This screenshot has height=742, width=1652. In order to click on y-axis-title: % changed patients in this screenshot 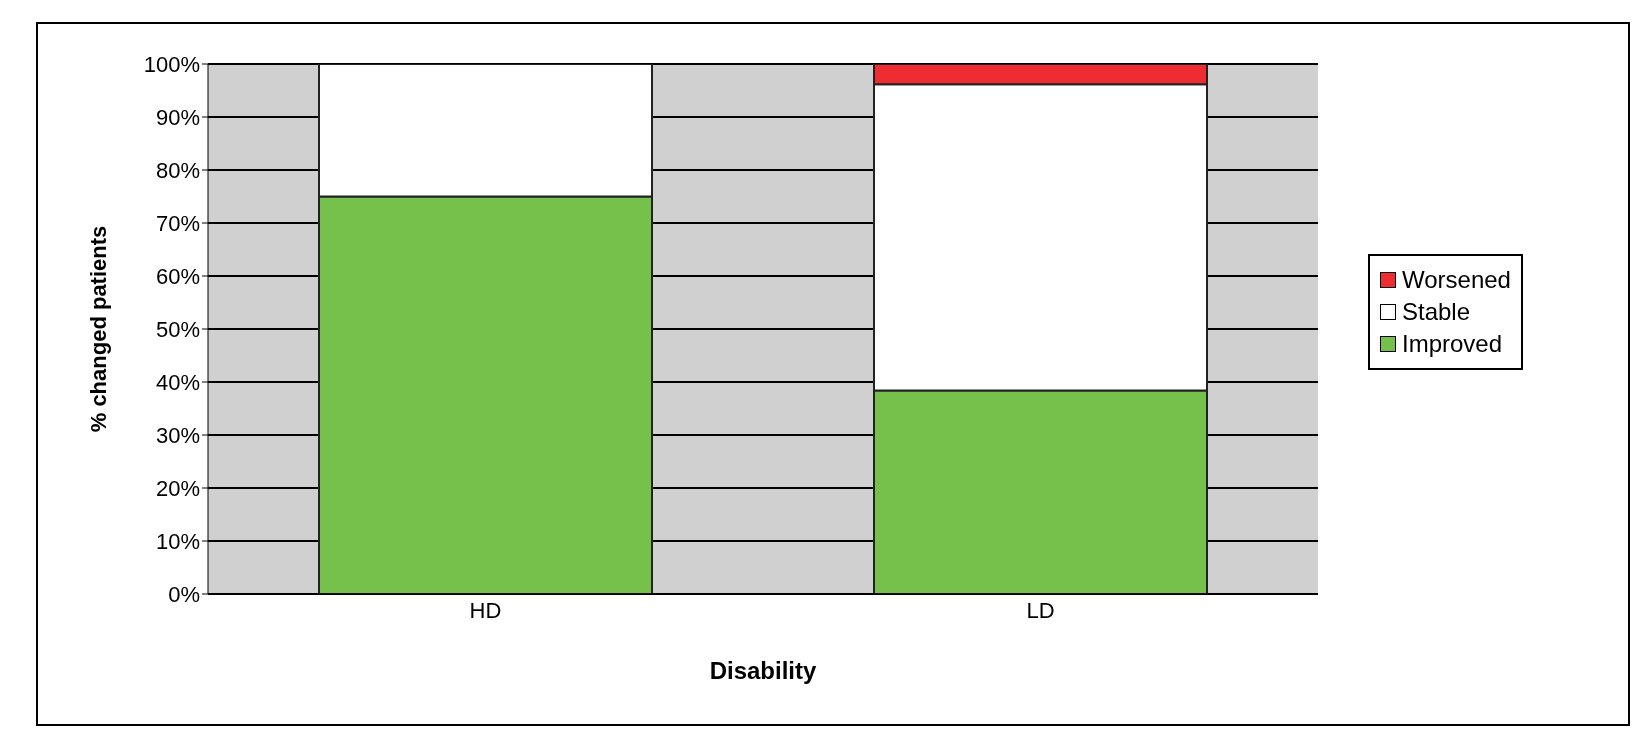, I will do `click(98, 329)`.